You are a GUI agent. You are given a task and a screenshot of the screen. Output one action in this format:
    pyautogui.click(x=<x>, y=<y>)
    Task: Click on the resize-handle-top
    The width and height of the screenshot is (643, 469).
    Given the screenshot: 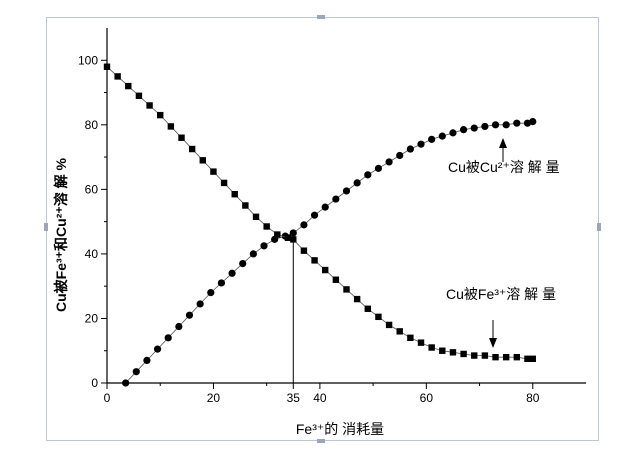 What is the action you would take?
    pyautogui.click(x=321, y=17)
    